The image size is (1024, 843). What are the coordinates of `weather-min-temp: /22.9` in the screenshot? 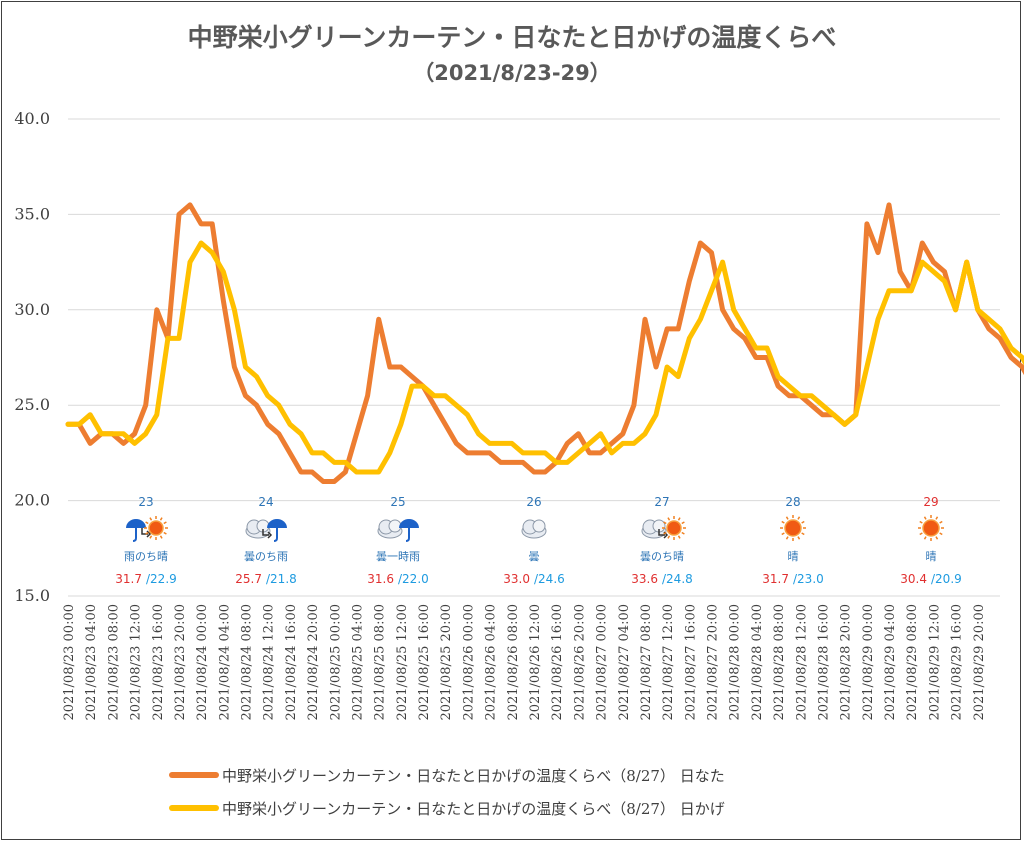 It's located at (161, 579).